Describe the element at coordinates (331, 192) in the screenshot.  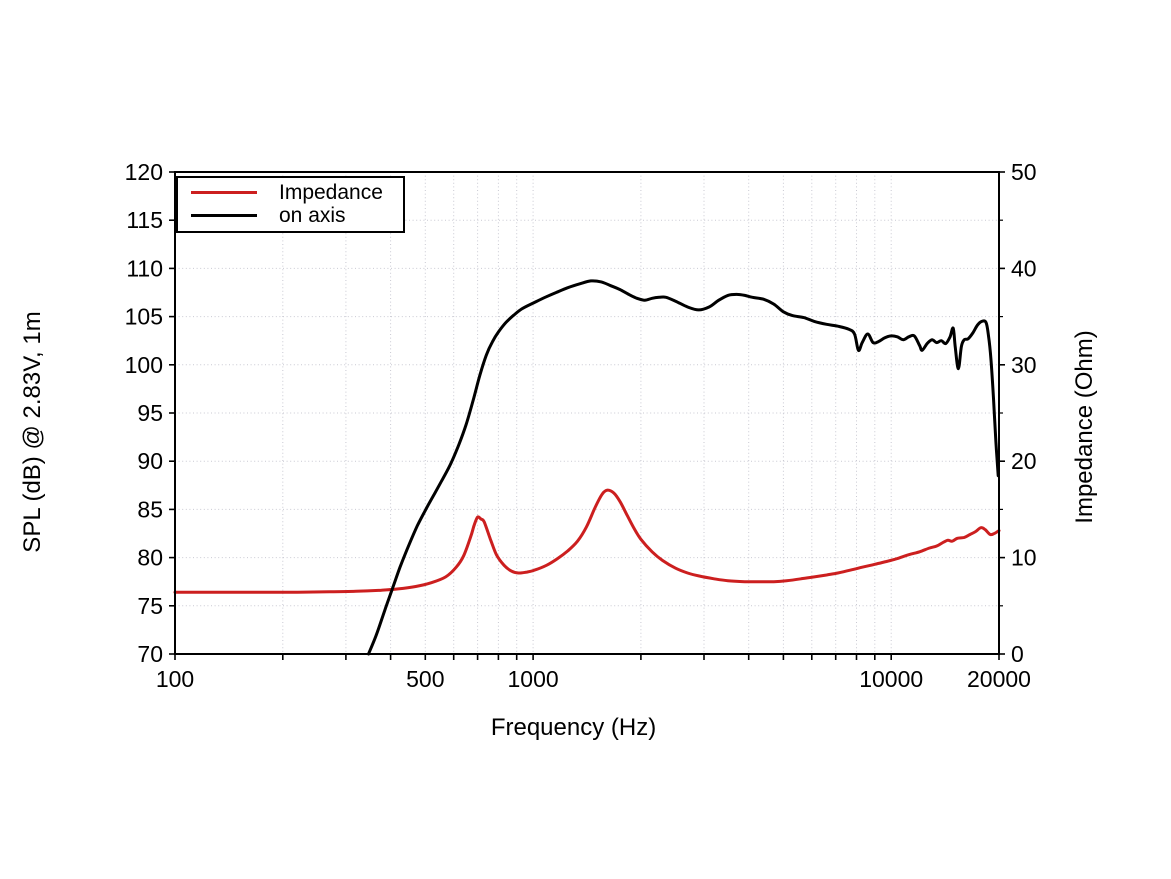
I see `legend-label-impedance: Impedance` at that location.